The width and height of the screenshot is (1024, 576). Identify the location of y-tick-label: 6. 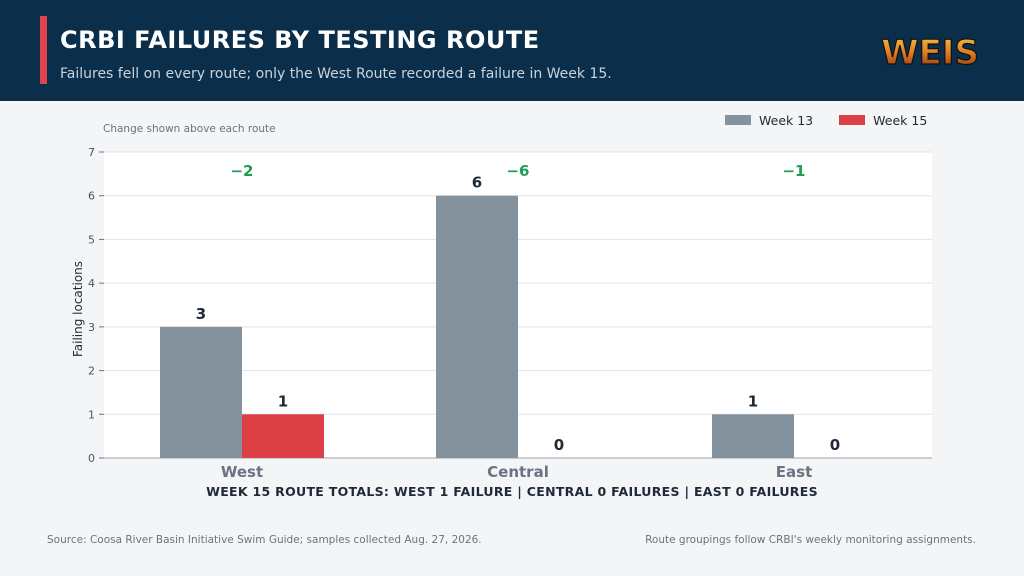
(91, 196).